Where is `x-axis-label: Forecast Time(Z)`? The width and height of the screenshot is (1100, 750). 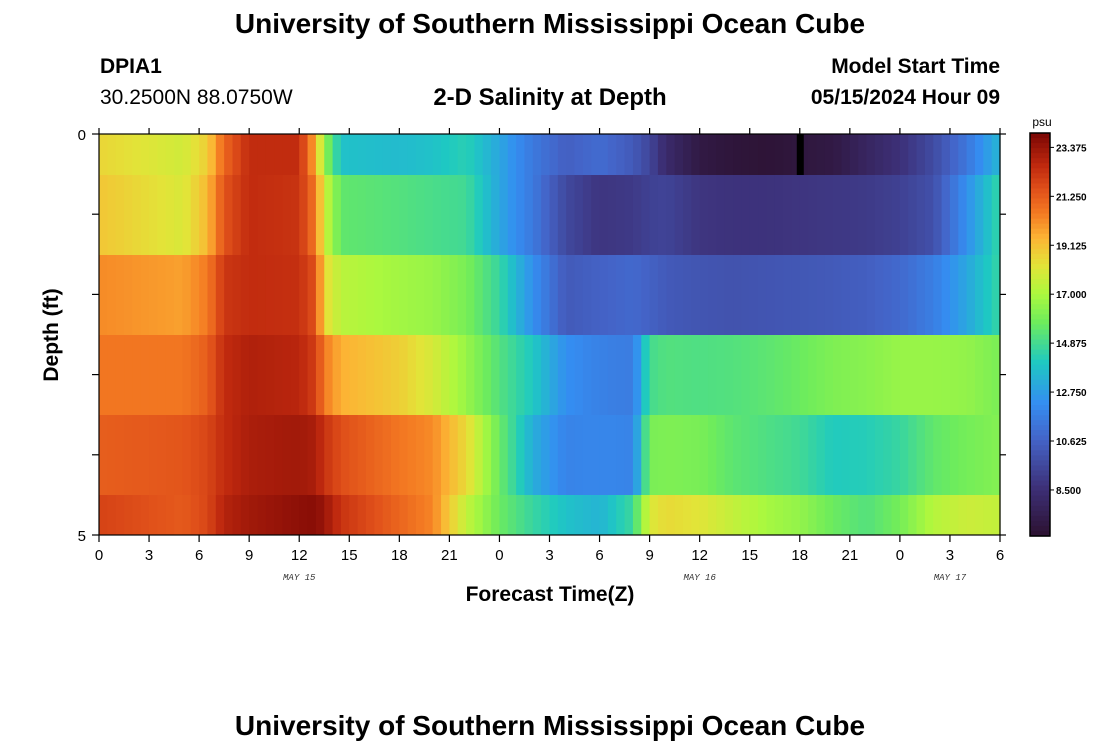 x-axis-label: Forecast Time(Z) is located at coordinates (550, 594).